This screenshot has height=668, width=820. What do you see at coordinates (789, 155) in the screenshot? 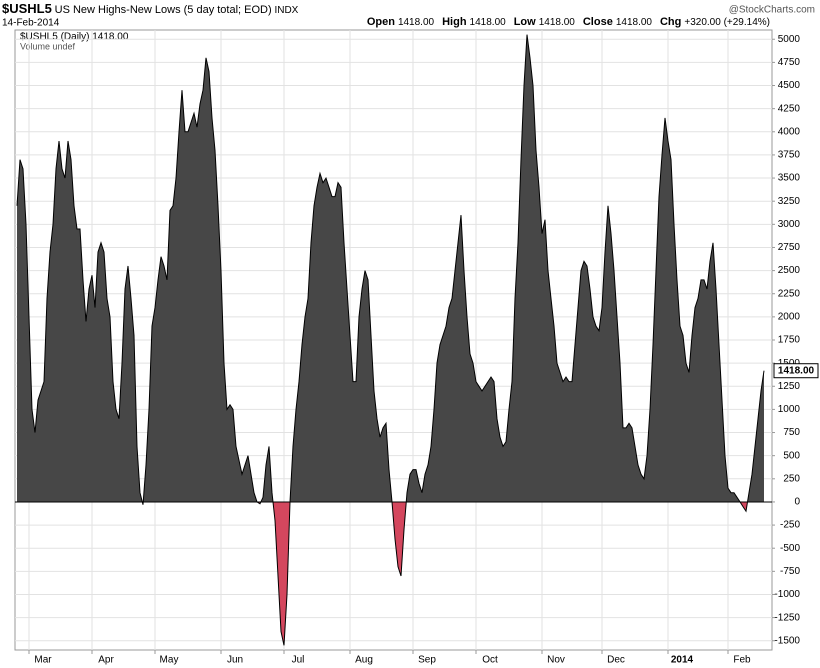
I see `y-tick-label: 3750` at bounding box center [789, 155].